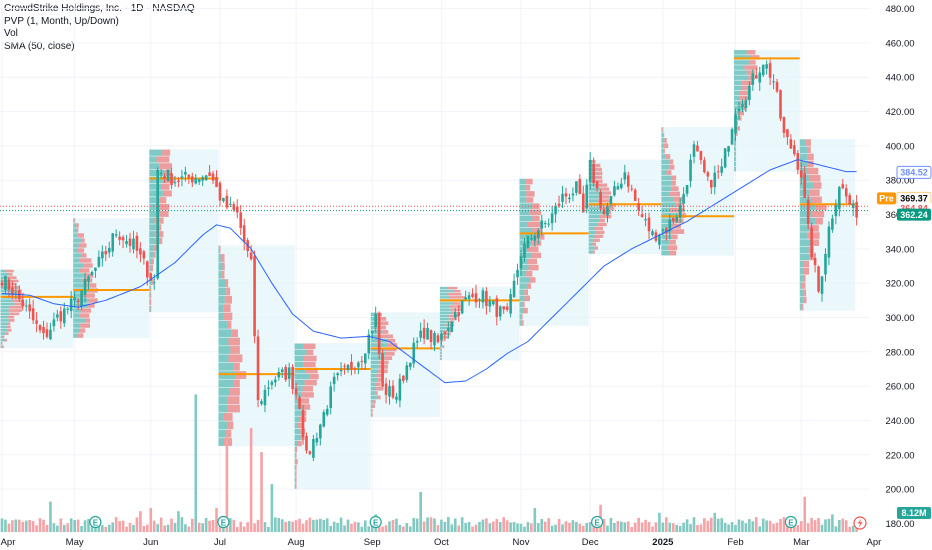 Image resolution: width=932 pixels, height=550 pixels. I want to click on indicator-pvp-label: PVP (1, Month, Up/Down), so click(61, 21).